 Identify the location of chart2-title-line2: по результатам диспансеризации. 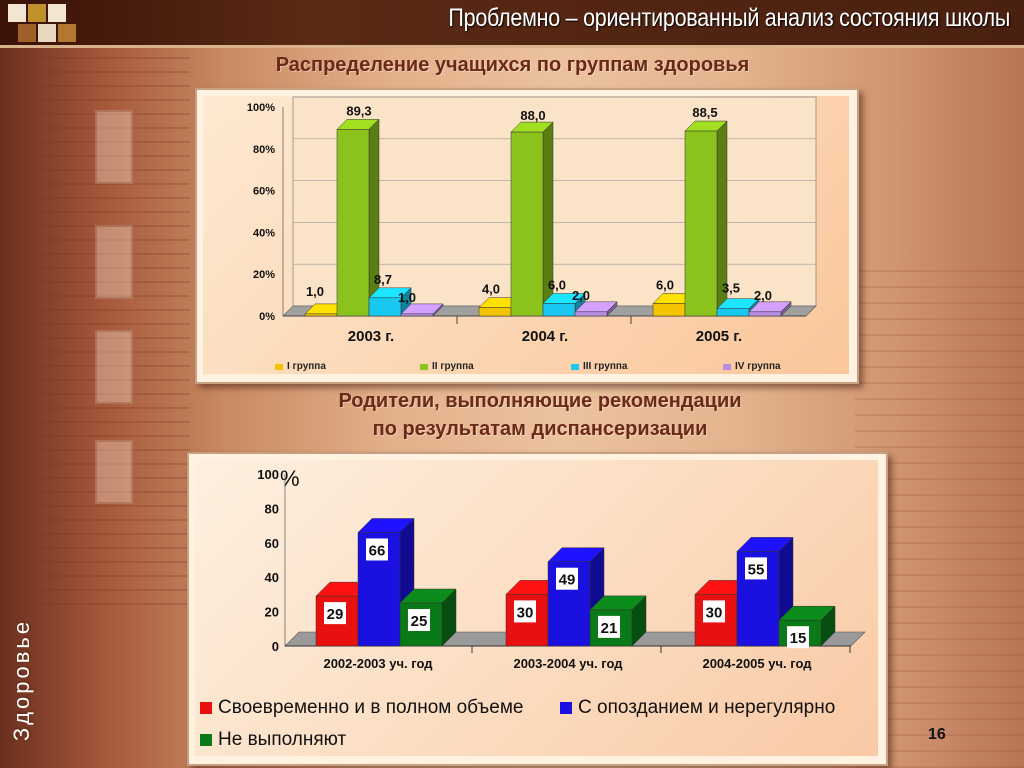
(540, 429).